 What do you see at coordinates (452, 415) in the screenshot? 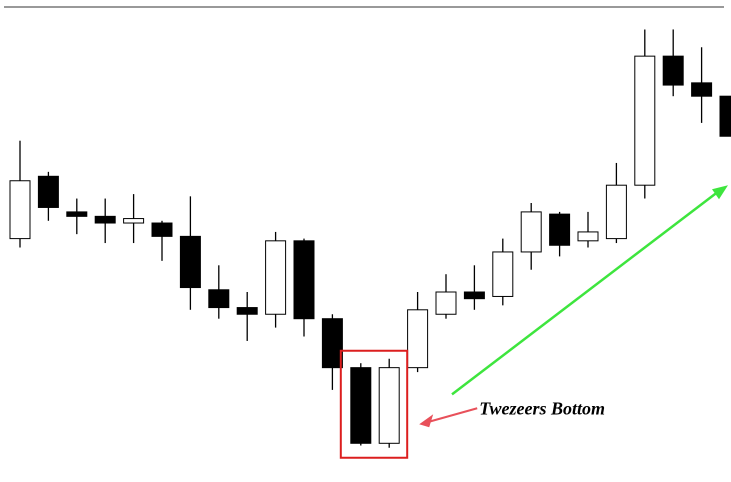
I see `callout-arrow-line` at bounding box center [452, 415].